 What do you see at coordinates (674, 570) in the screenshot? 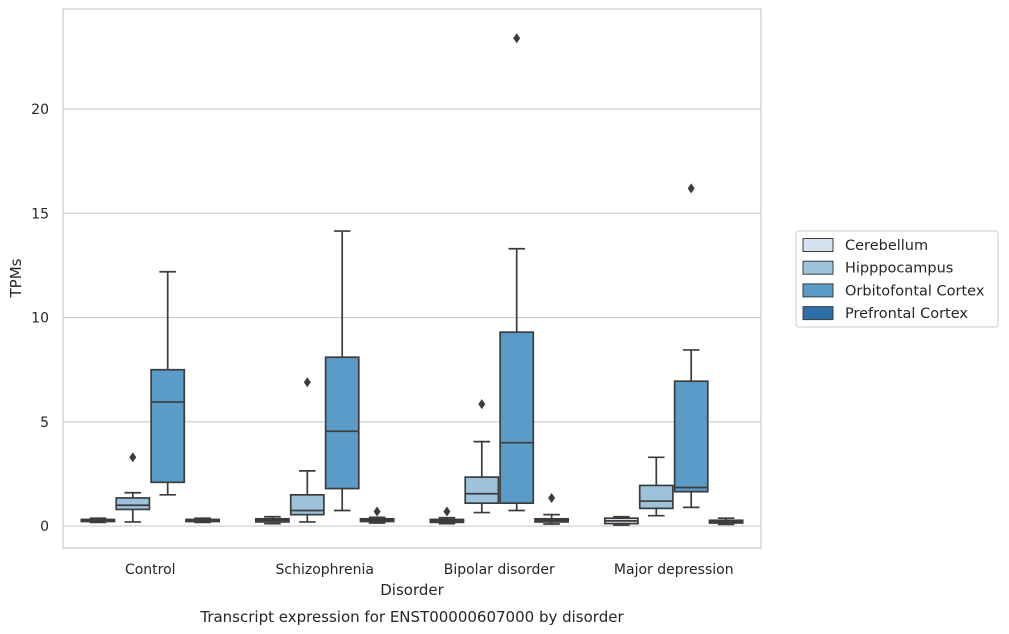
I see `x-tick-label: Major depression` at bounding box center [674, 570].